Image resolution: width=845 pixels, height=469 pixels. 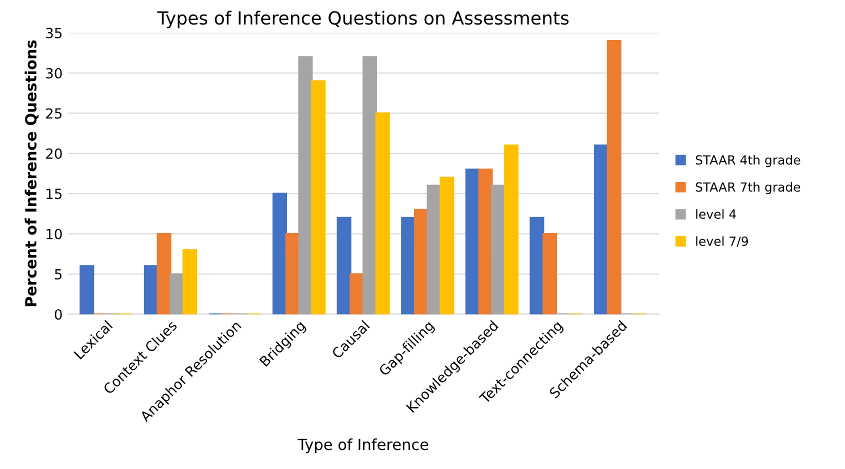 I want to click on y-tick-label: 25, so click(x=54, y=113).